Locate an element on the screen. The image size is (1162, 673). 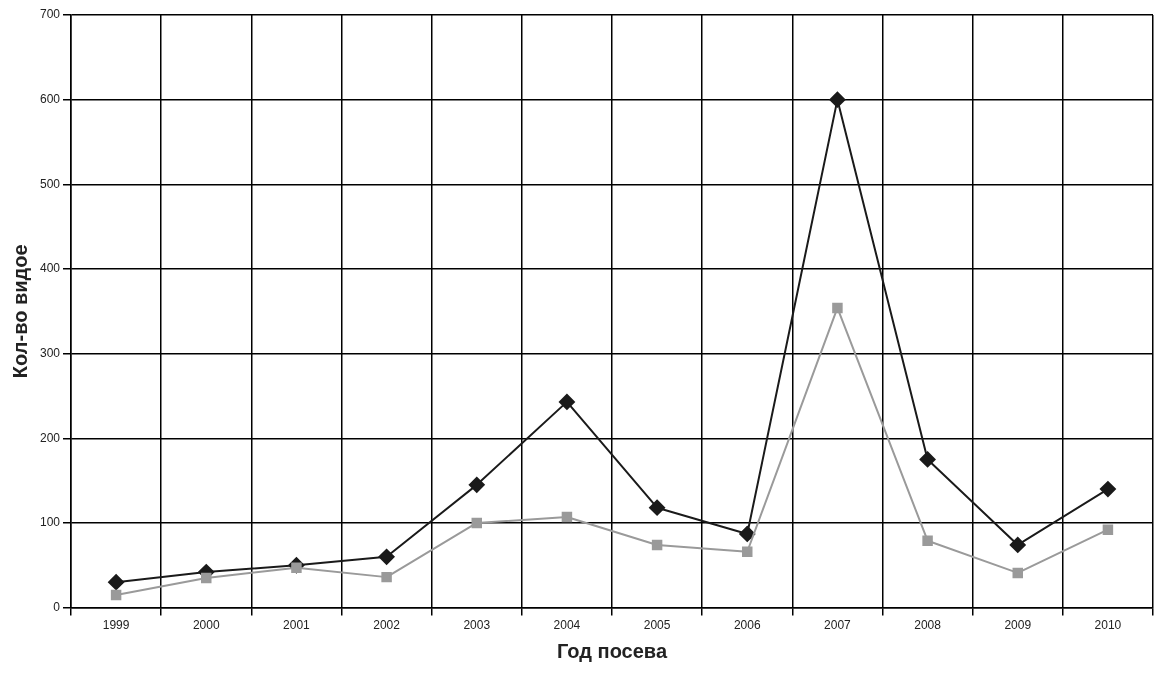
y-tick-label: 500 is located at coordinates (50, 183).